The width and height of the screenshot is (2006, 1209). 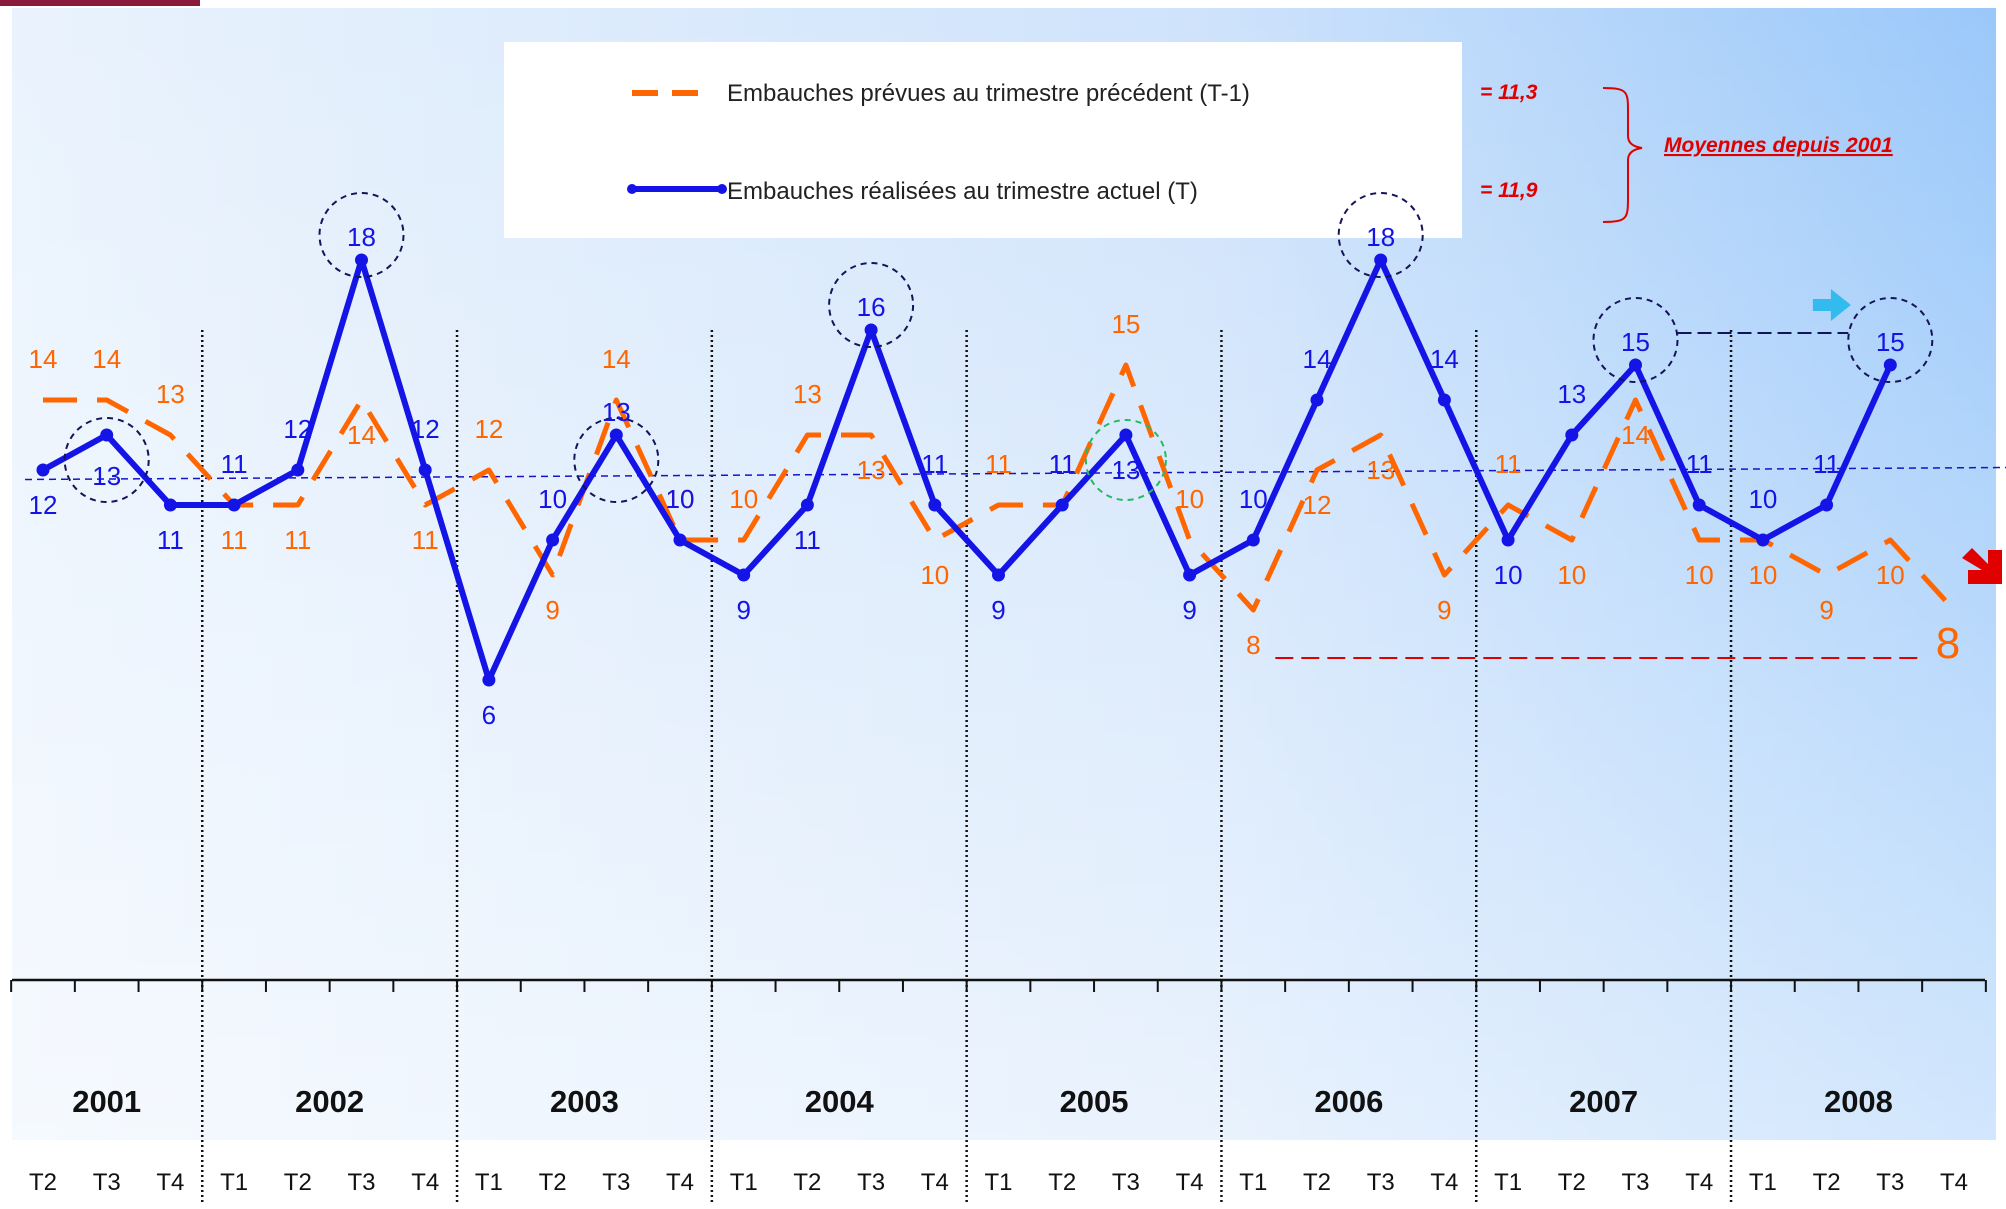 What do you see at coordinates (1509, 190) in the screenshot?
I see `legend-actual-average: = 11,9` at bounding box center [1509, 190].